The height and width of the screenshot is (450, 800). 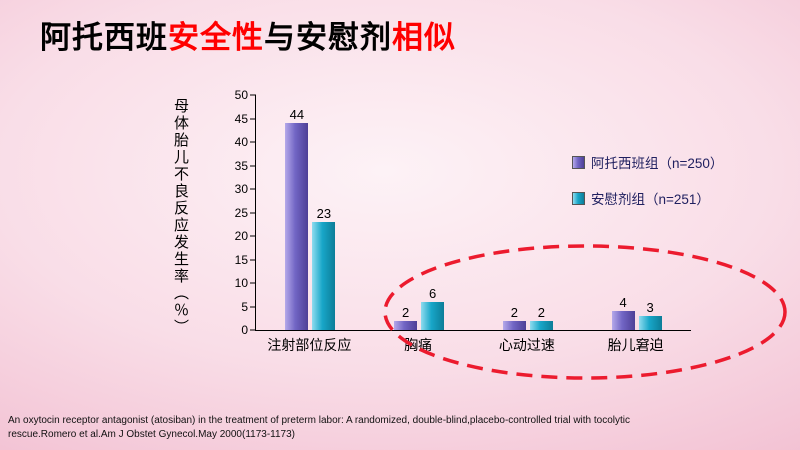 I want to click on bar-value-label: 44, so click(x=297, y=115).